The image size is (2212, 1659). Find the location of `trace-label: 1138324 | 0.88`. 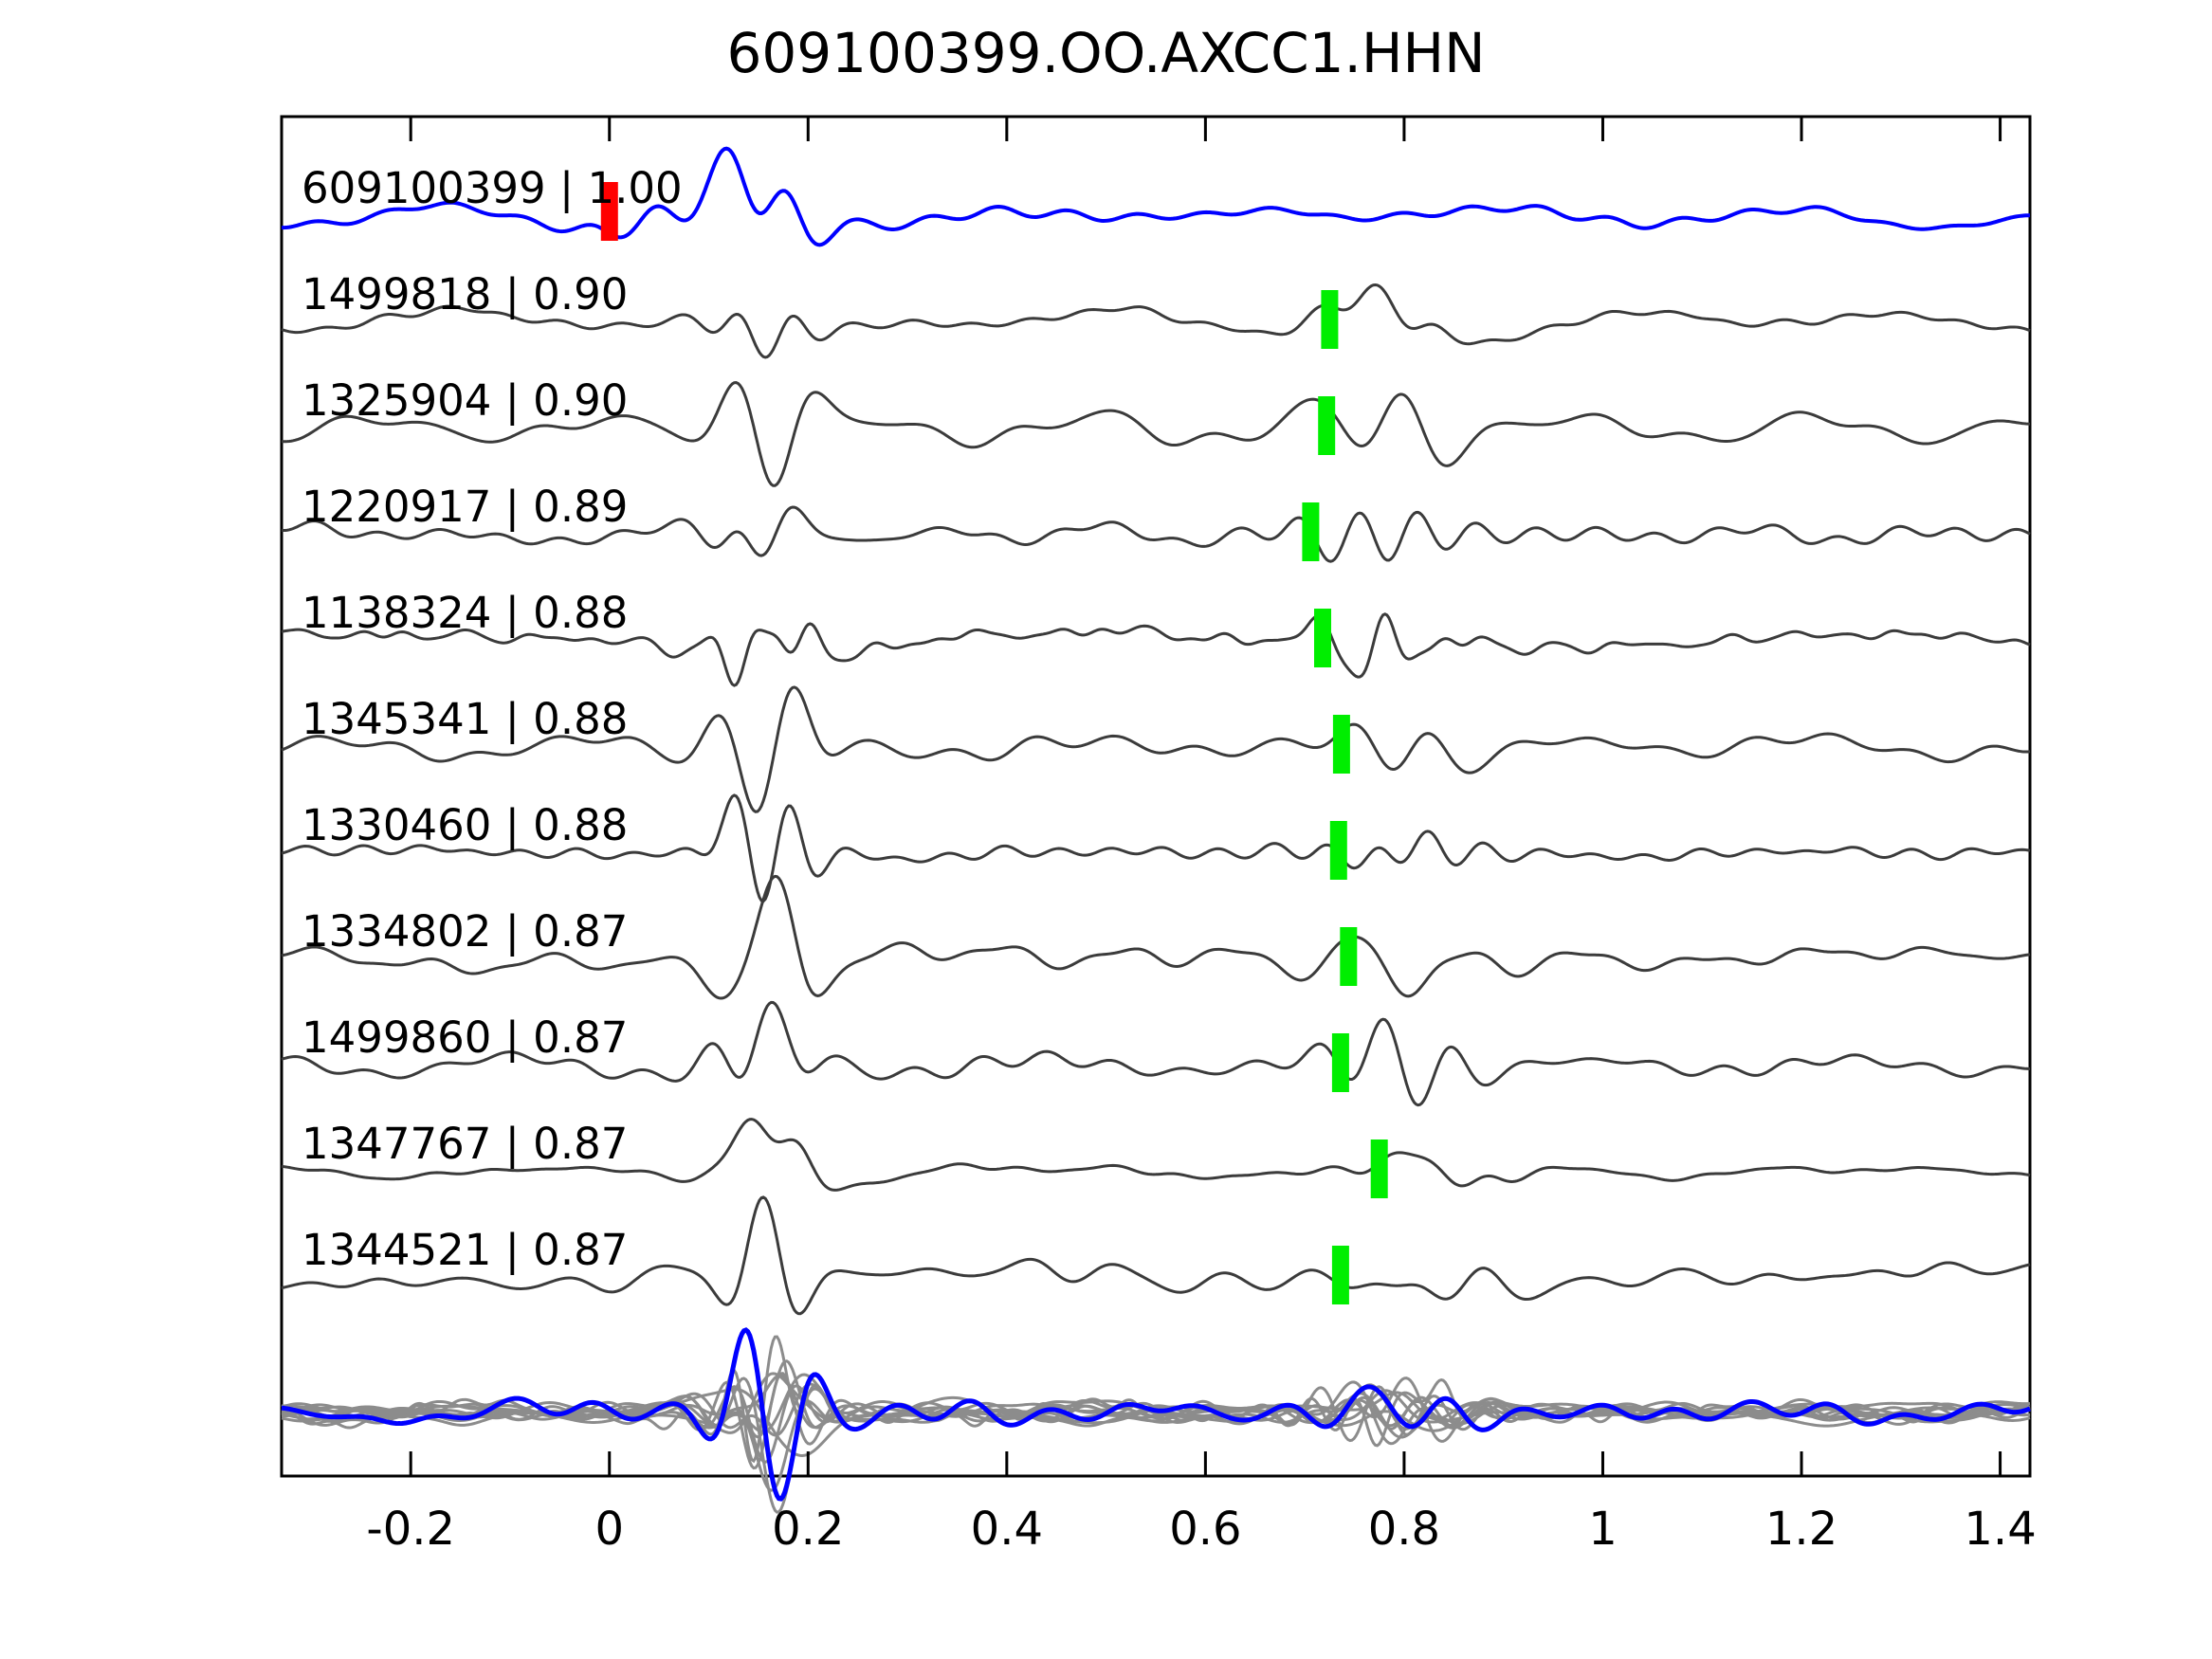

trace-label: 1138324 | 0.88 is located at coordinates (465, 613).